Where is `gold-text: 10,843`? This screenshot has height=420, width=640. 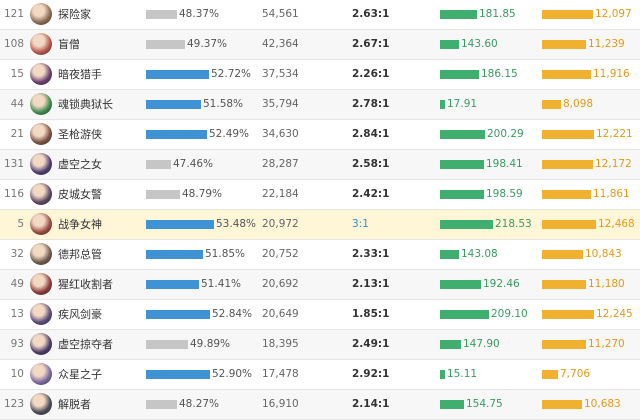 gold-text: 10,843 is located at coordinates (603, 254).